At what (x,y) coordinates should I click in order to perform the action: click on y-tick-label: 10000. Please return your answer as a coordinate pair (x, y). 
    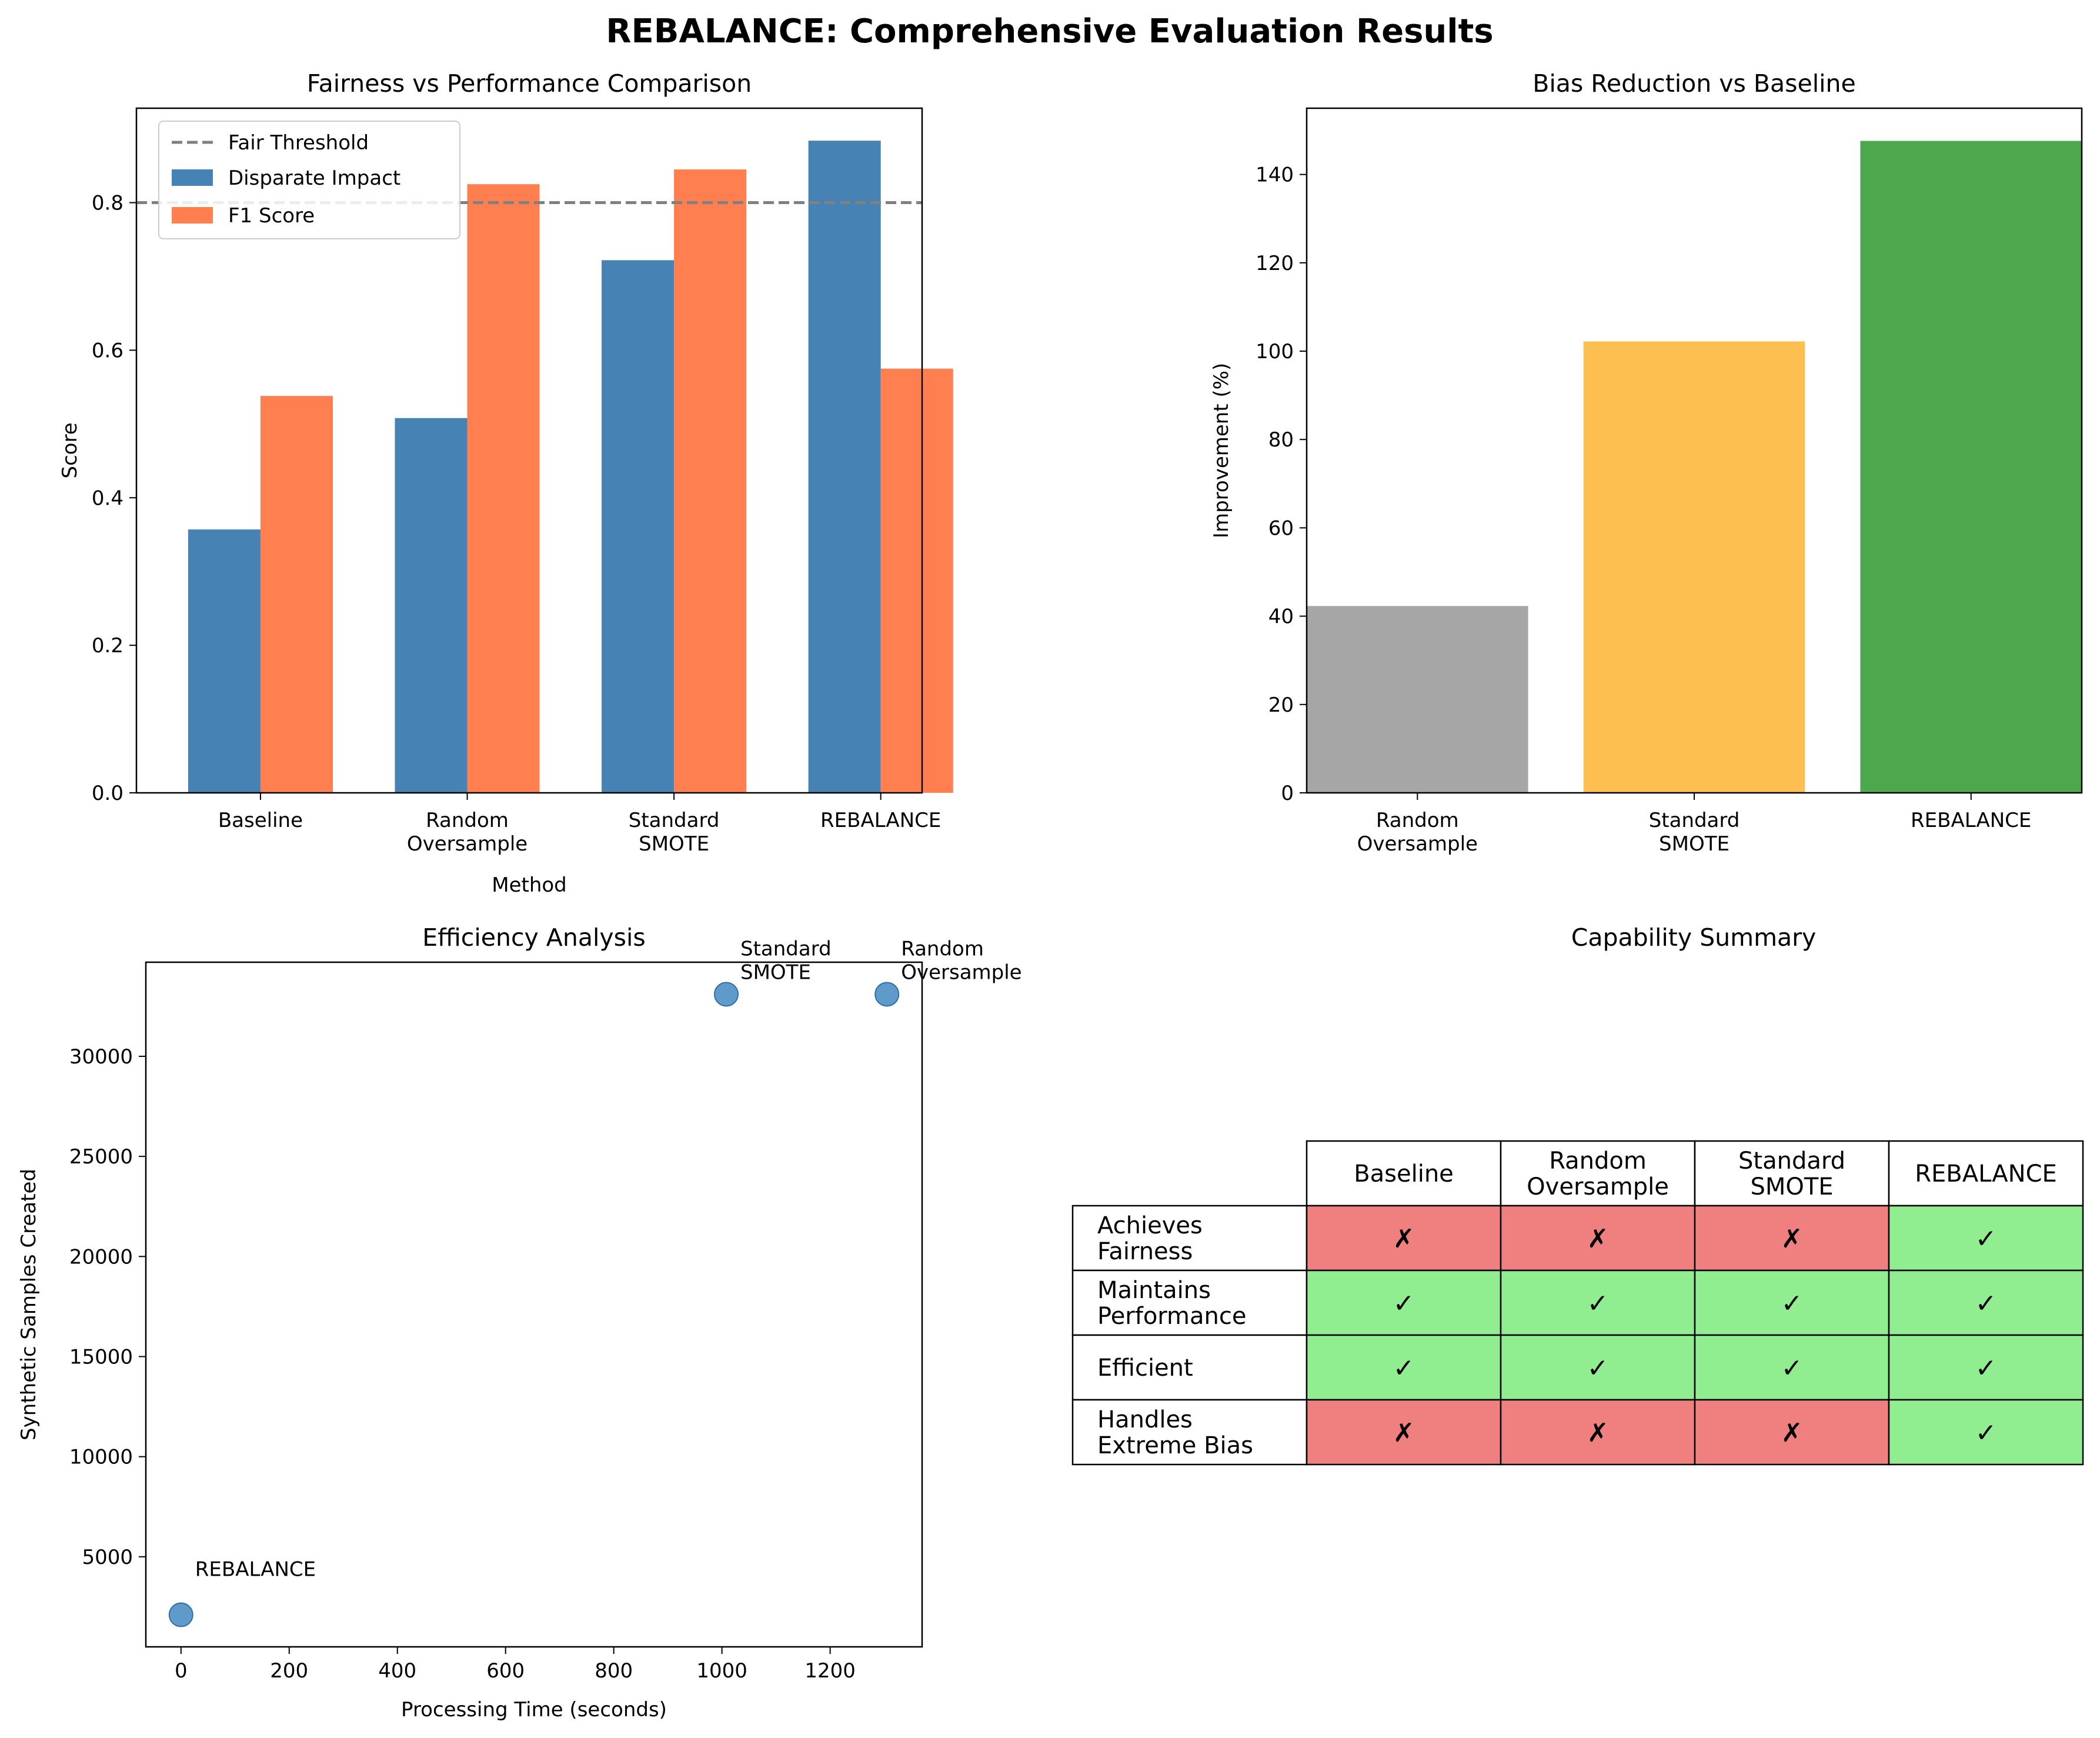
    Looking at the image, I should click on (101, 1458).